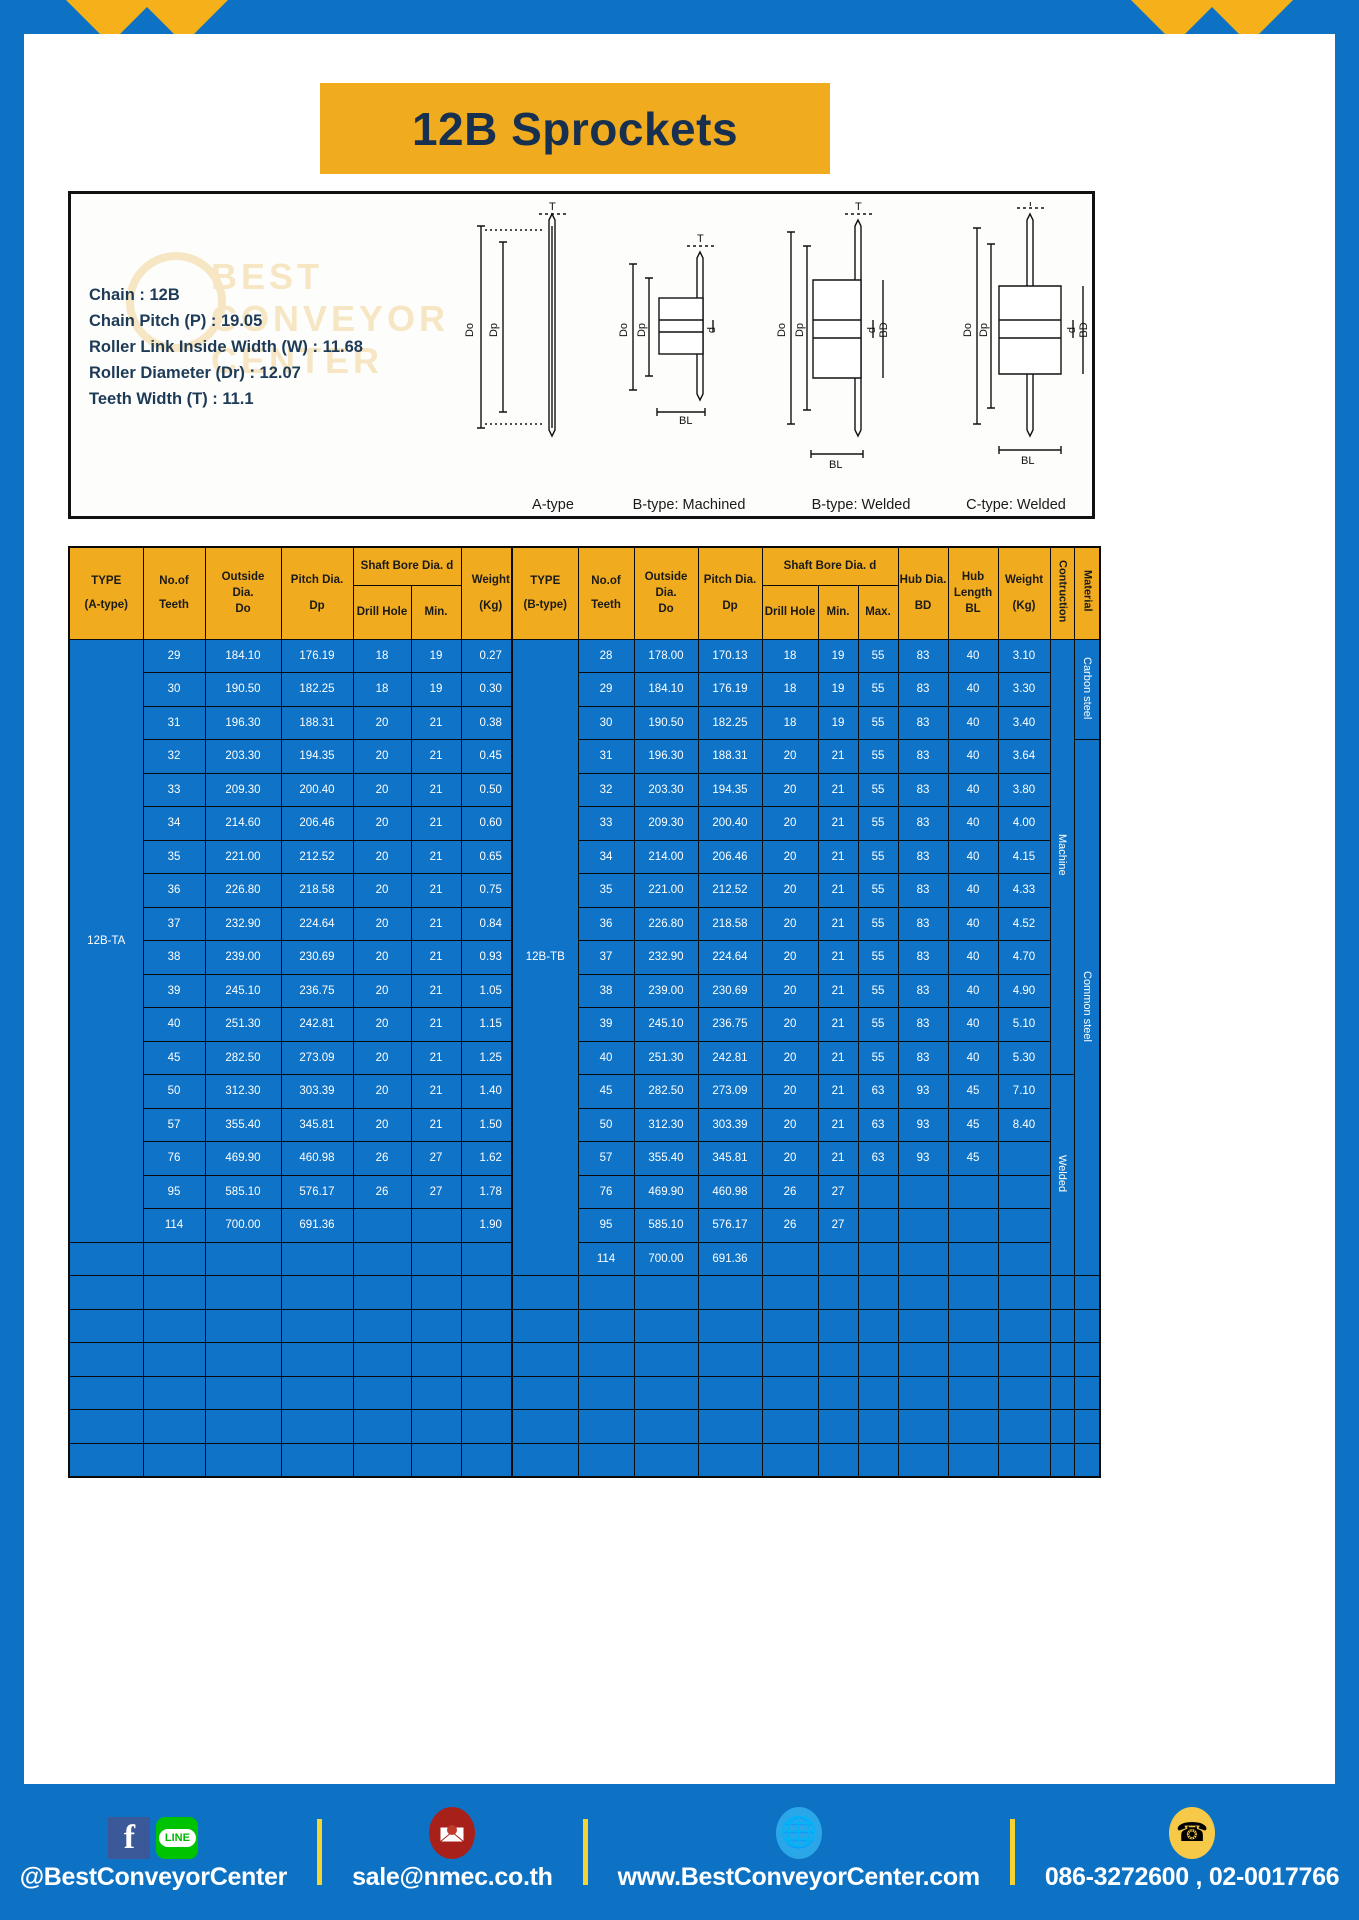 This screenshot has width=1359, height=1920. Describe the element at coordinates (153, 1852) in the screenshot. I see `footer-social-group: f LINE @BestConveyorCenter` at that location.